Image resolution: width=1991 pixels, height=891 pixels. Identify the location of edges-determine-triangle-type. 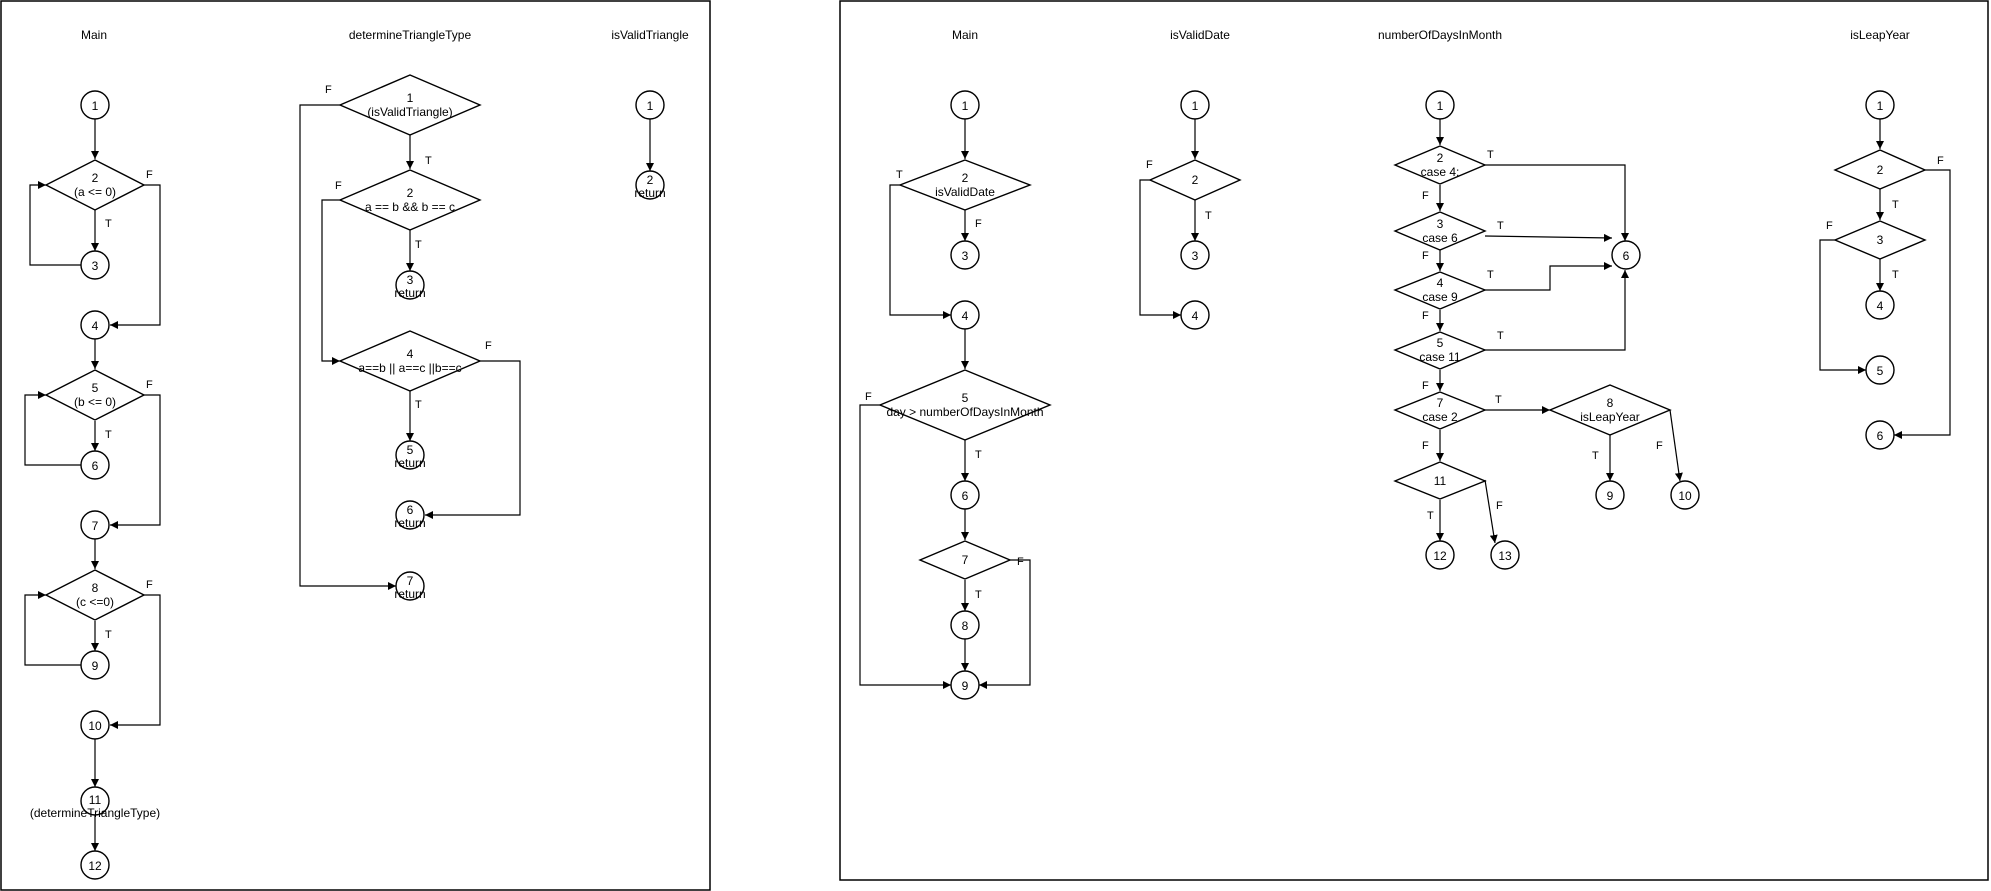
(410, 347).